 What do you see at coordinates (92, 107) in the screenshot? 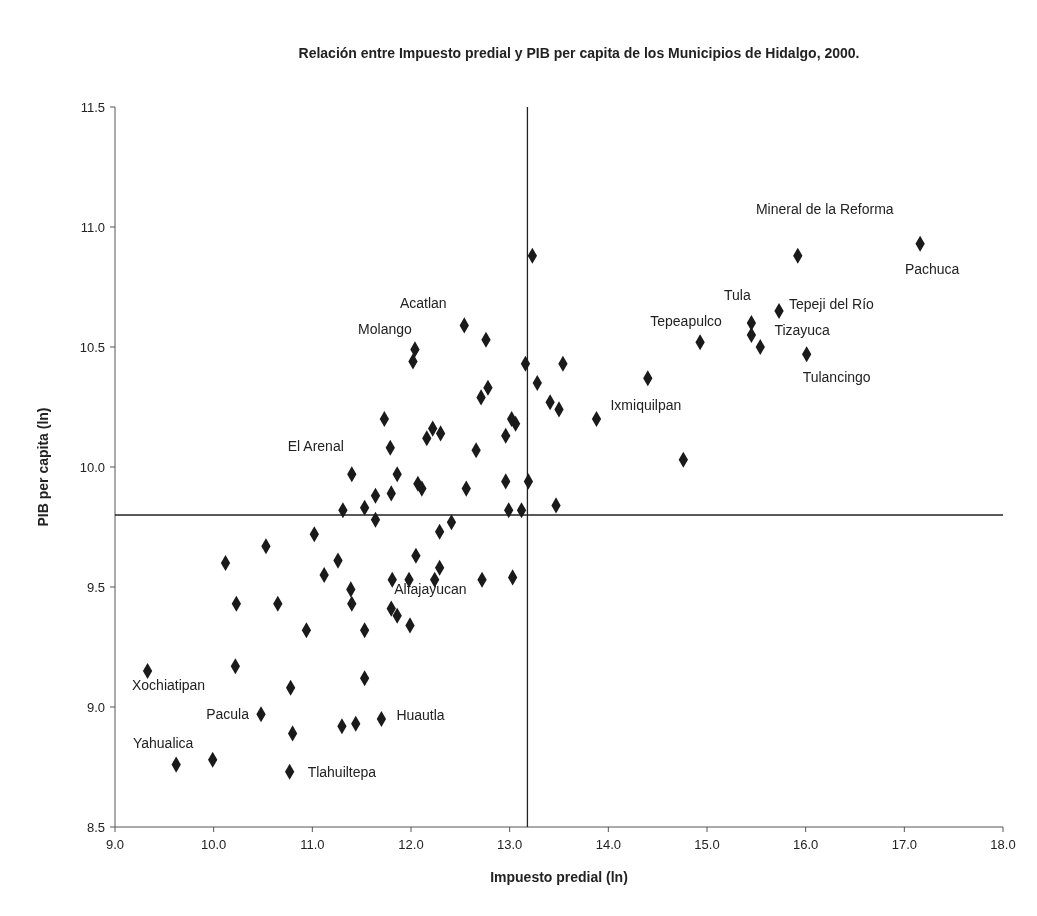
I see `y-tick-label: 11.5` at bounding box center [92, 107].